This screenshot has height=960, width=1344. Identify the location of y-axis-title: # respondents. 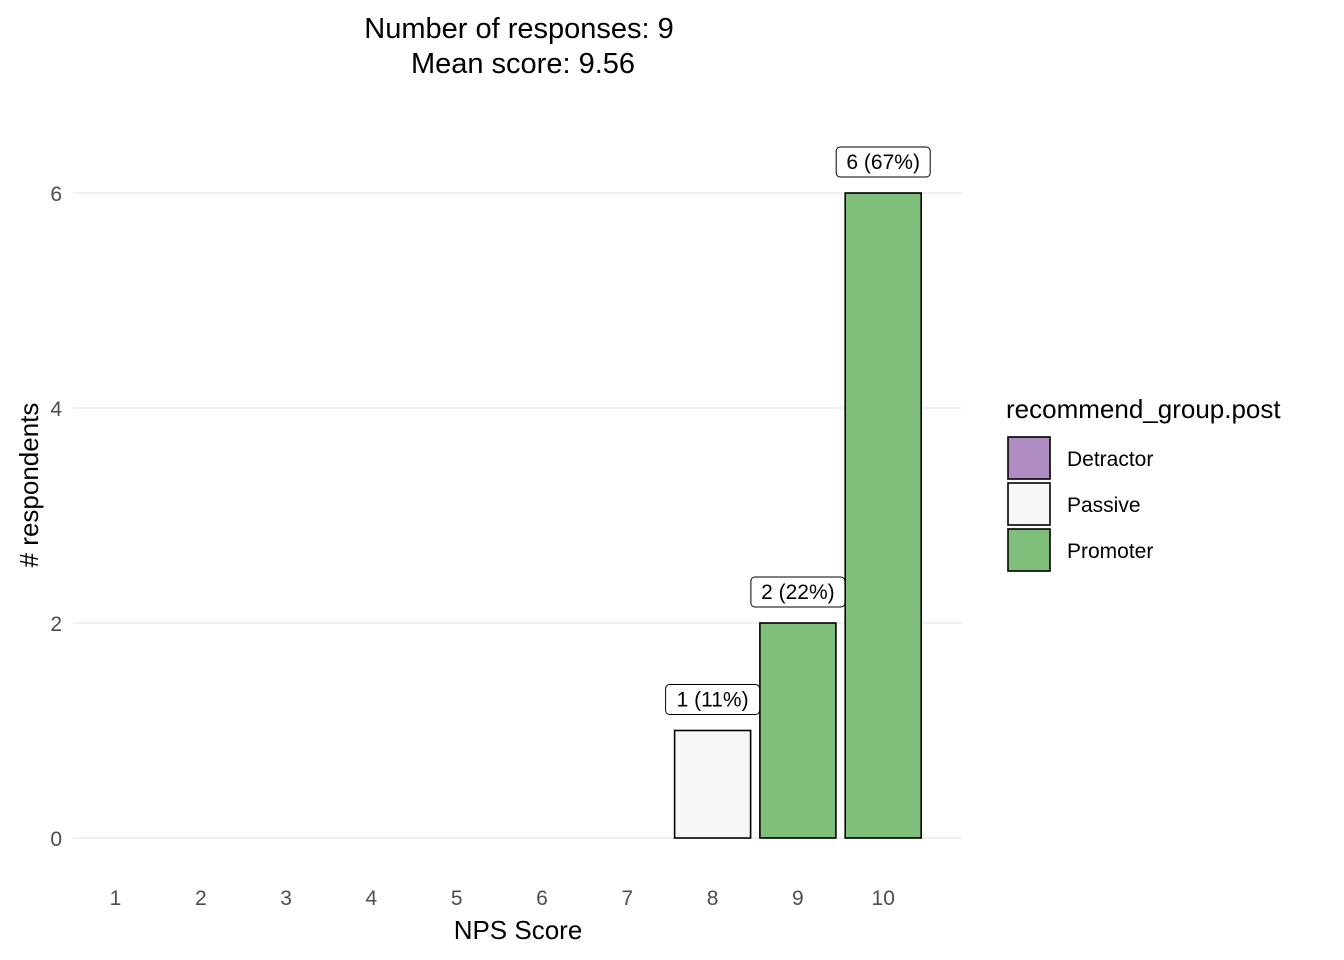
(29, 485).